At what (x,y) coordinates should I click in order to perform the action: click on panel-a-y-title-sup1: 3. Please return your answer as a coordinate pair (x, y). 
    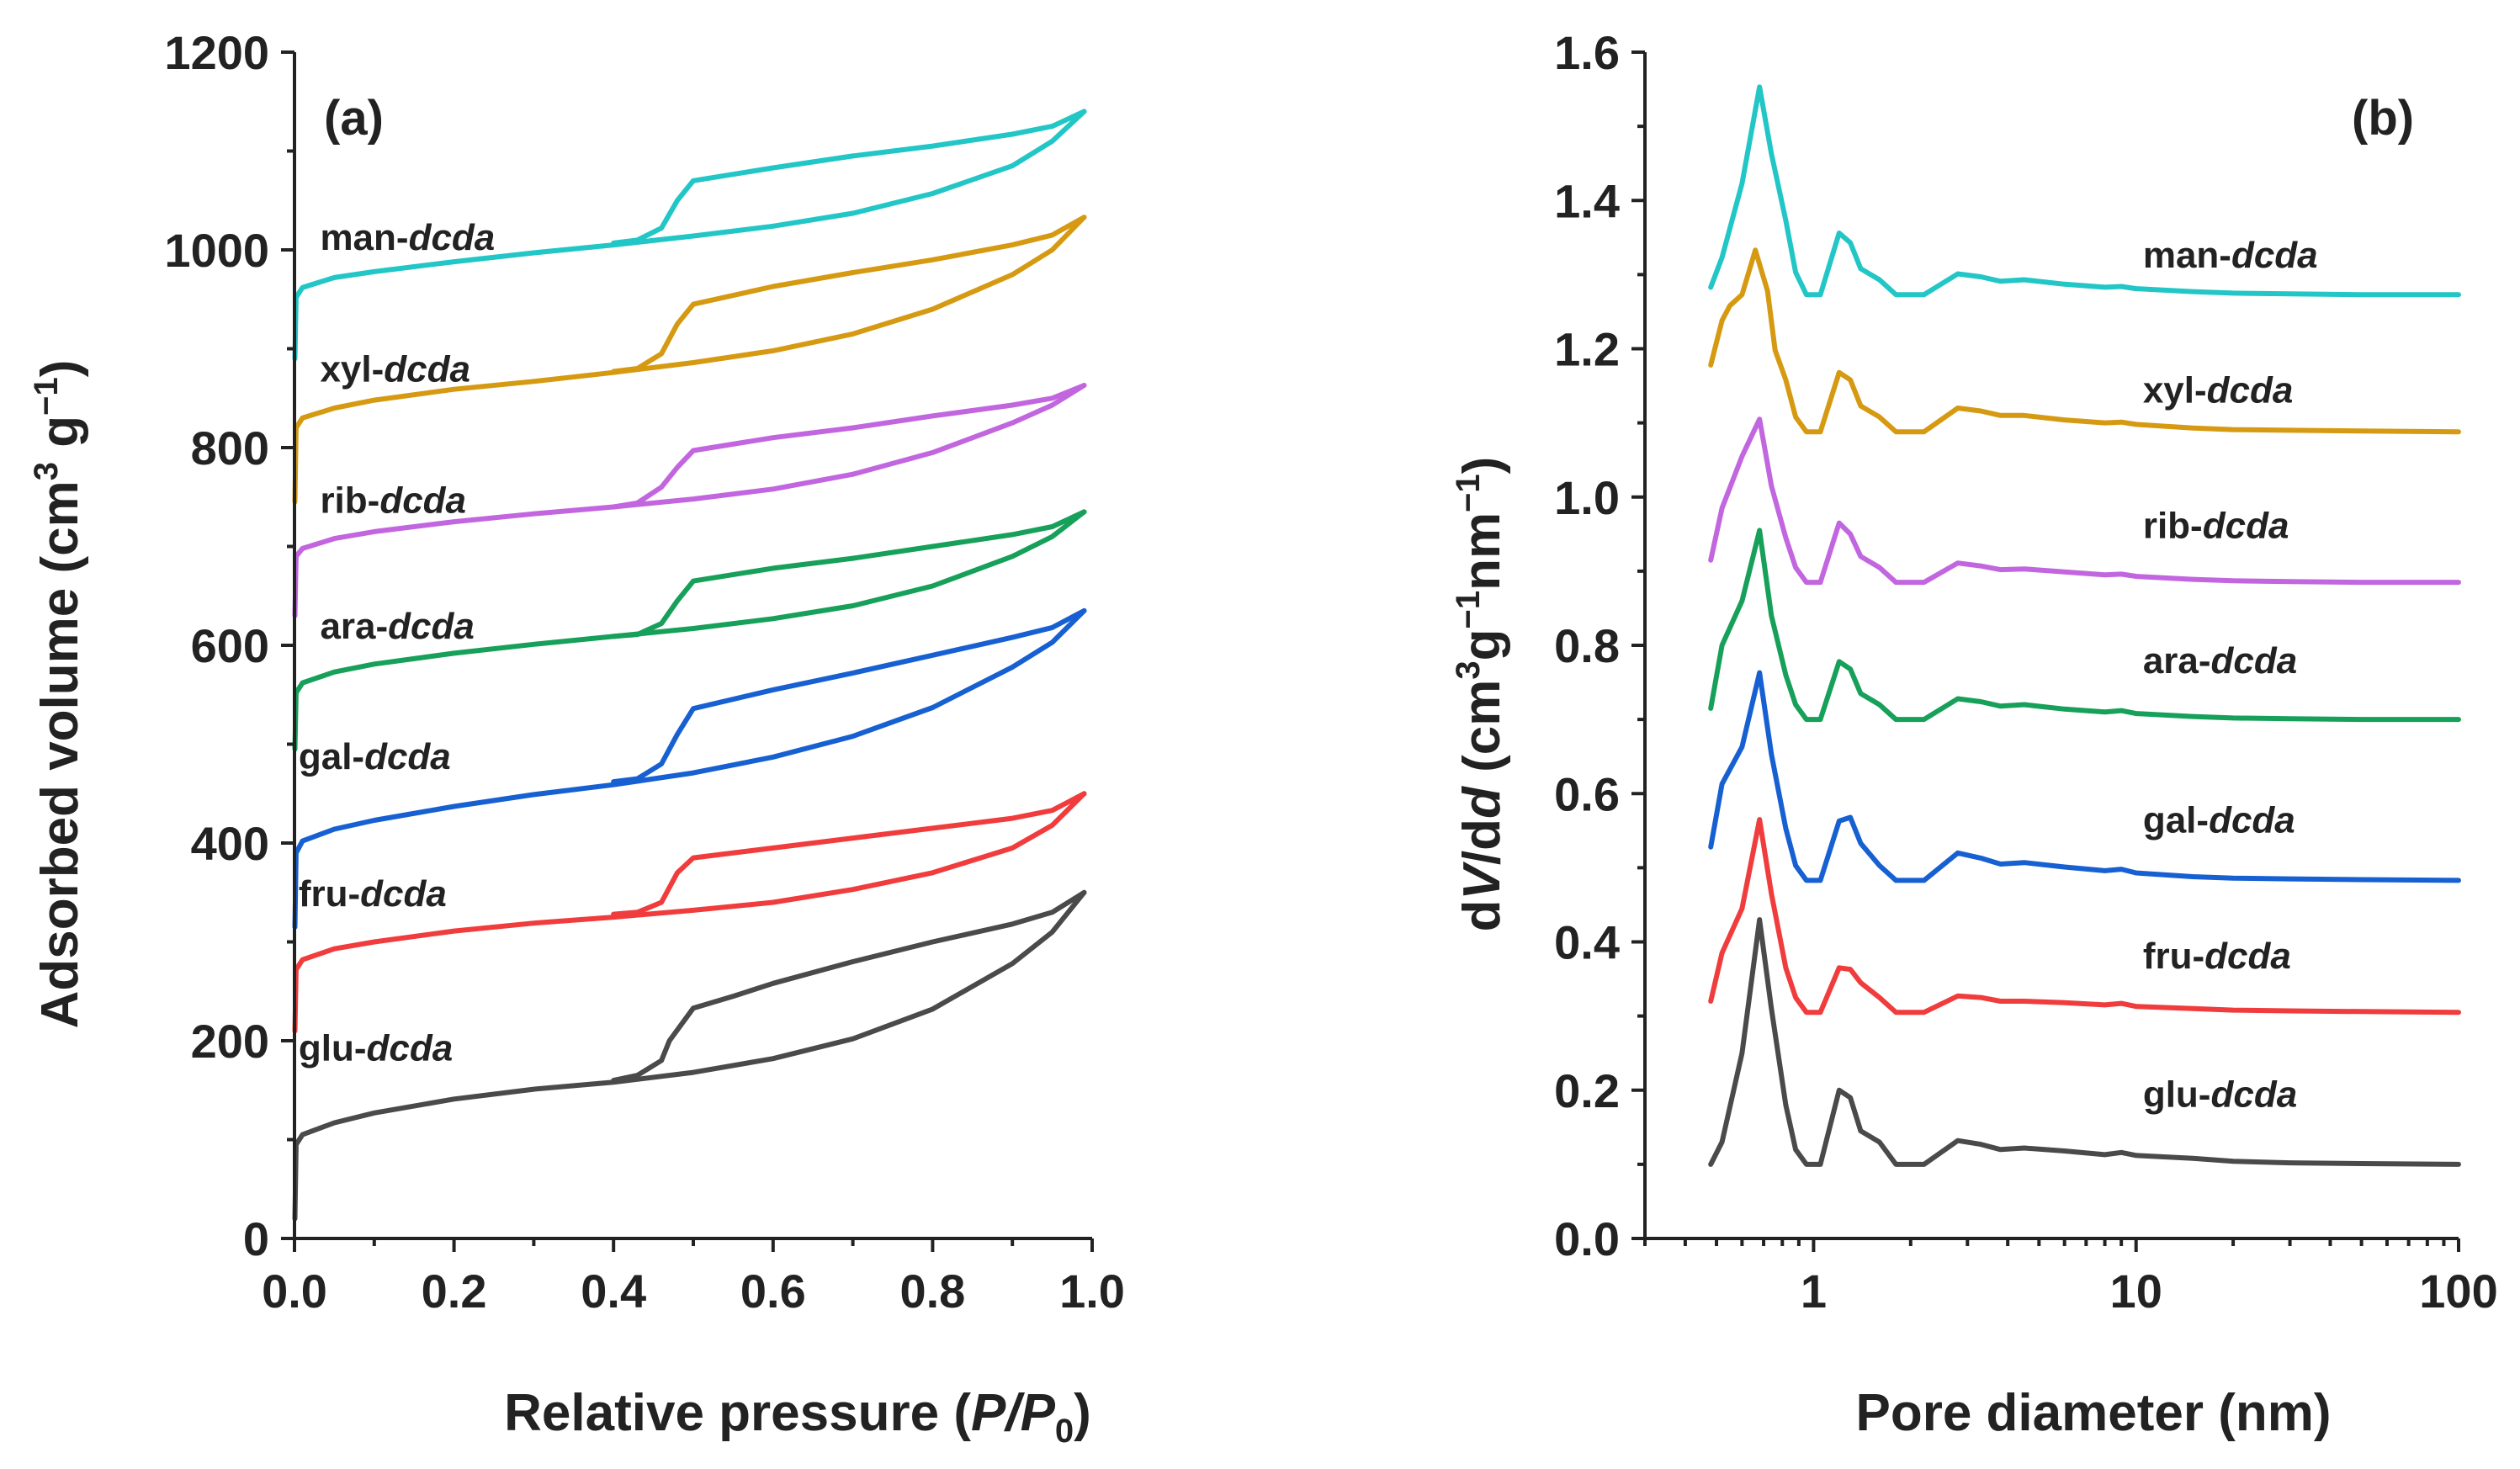
    Looking at the image, I should click on (46, 471).